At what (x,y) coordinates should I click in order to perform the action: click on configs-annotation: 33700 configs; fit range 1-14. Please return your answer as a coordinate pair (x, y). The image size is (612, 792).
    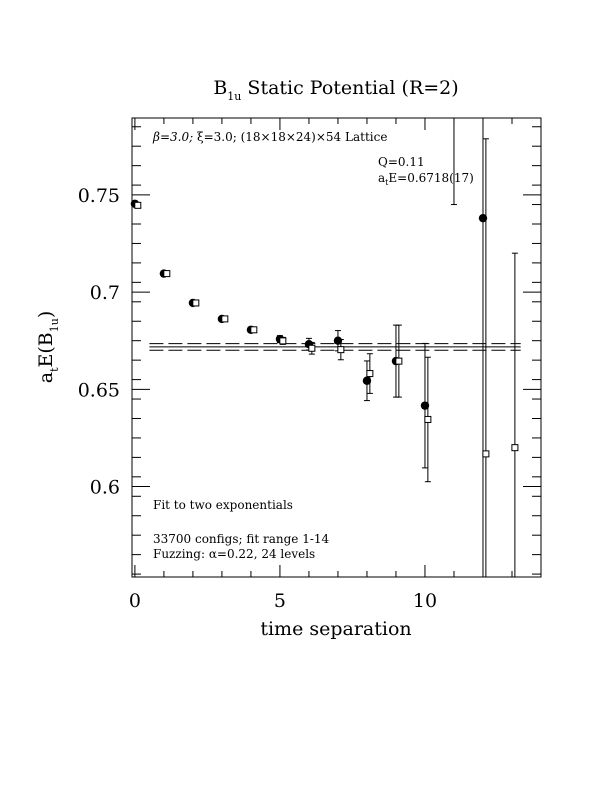
    Looking at the image, I should click on (241, 539).